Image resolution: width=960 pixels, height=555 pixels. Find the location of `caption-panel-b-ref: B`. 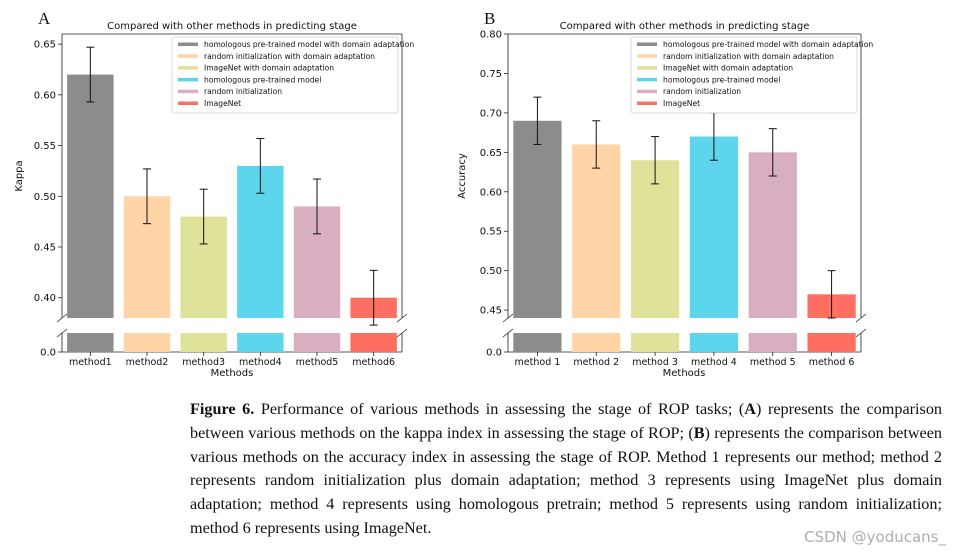

caption-panel-b-ref: B is located at coordinates (699, 432).